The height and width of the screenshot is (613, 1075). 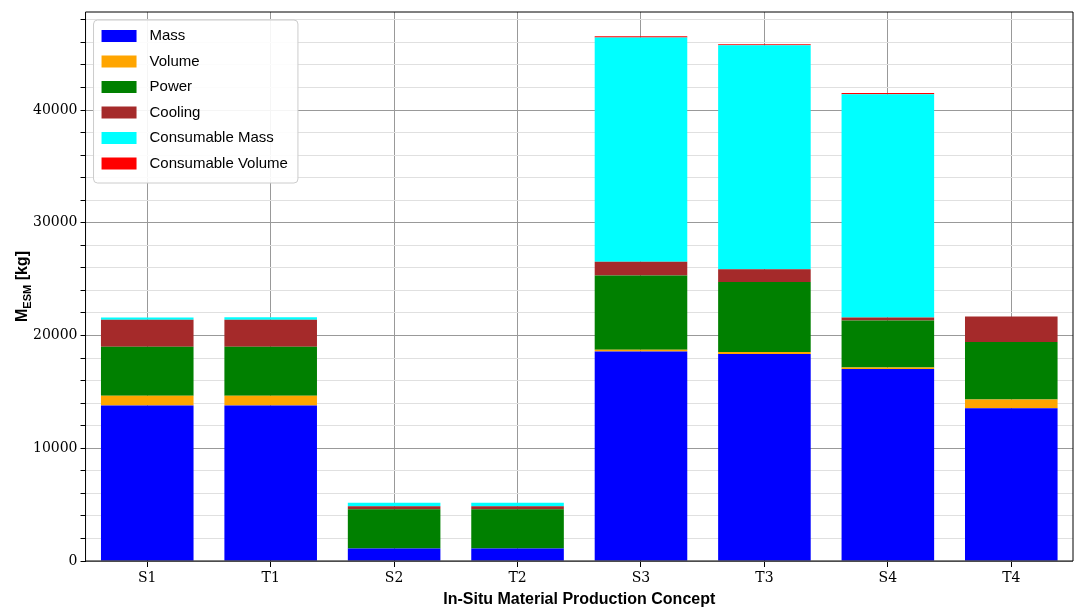 What do you see at coordinates (171, 86) in the screenshot?
I see `legend-label: Power` at bounding box center [171, 86].